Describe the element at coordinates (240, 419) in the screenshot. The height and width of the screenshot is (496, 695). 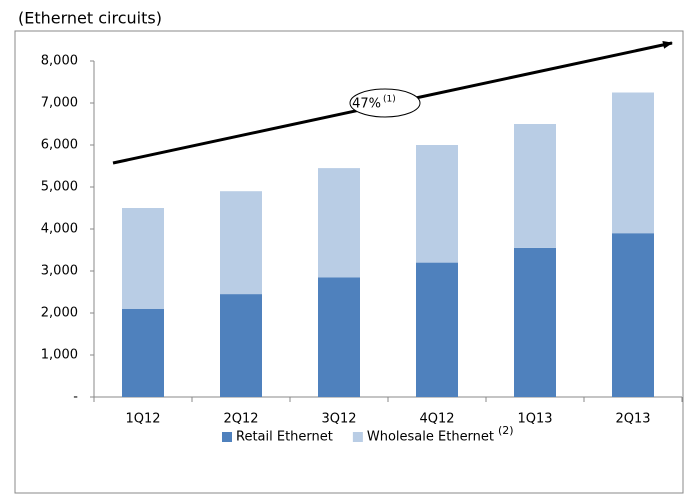
I see `x-tick-label: 2Q12` at that location.